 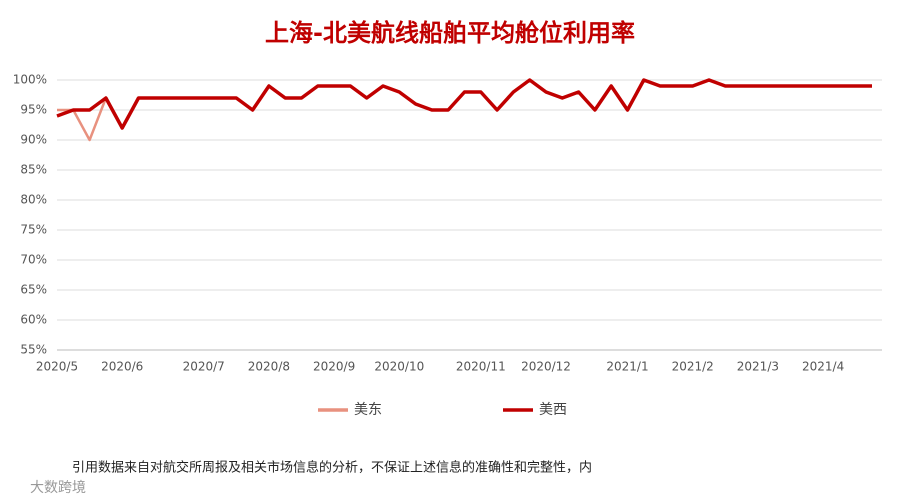 What do you see at coordinates (33, 320) in the screenshot?
I see `y-tick-label: 60%` at bounding box center [33, 320].